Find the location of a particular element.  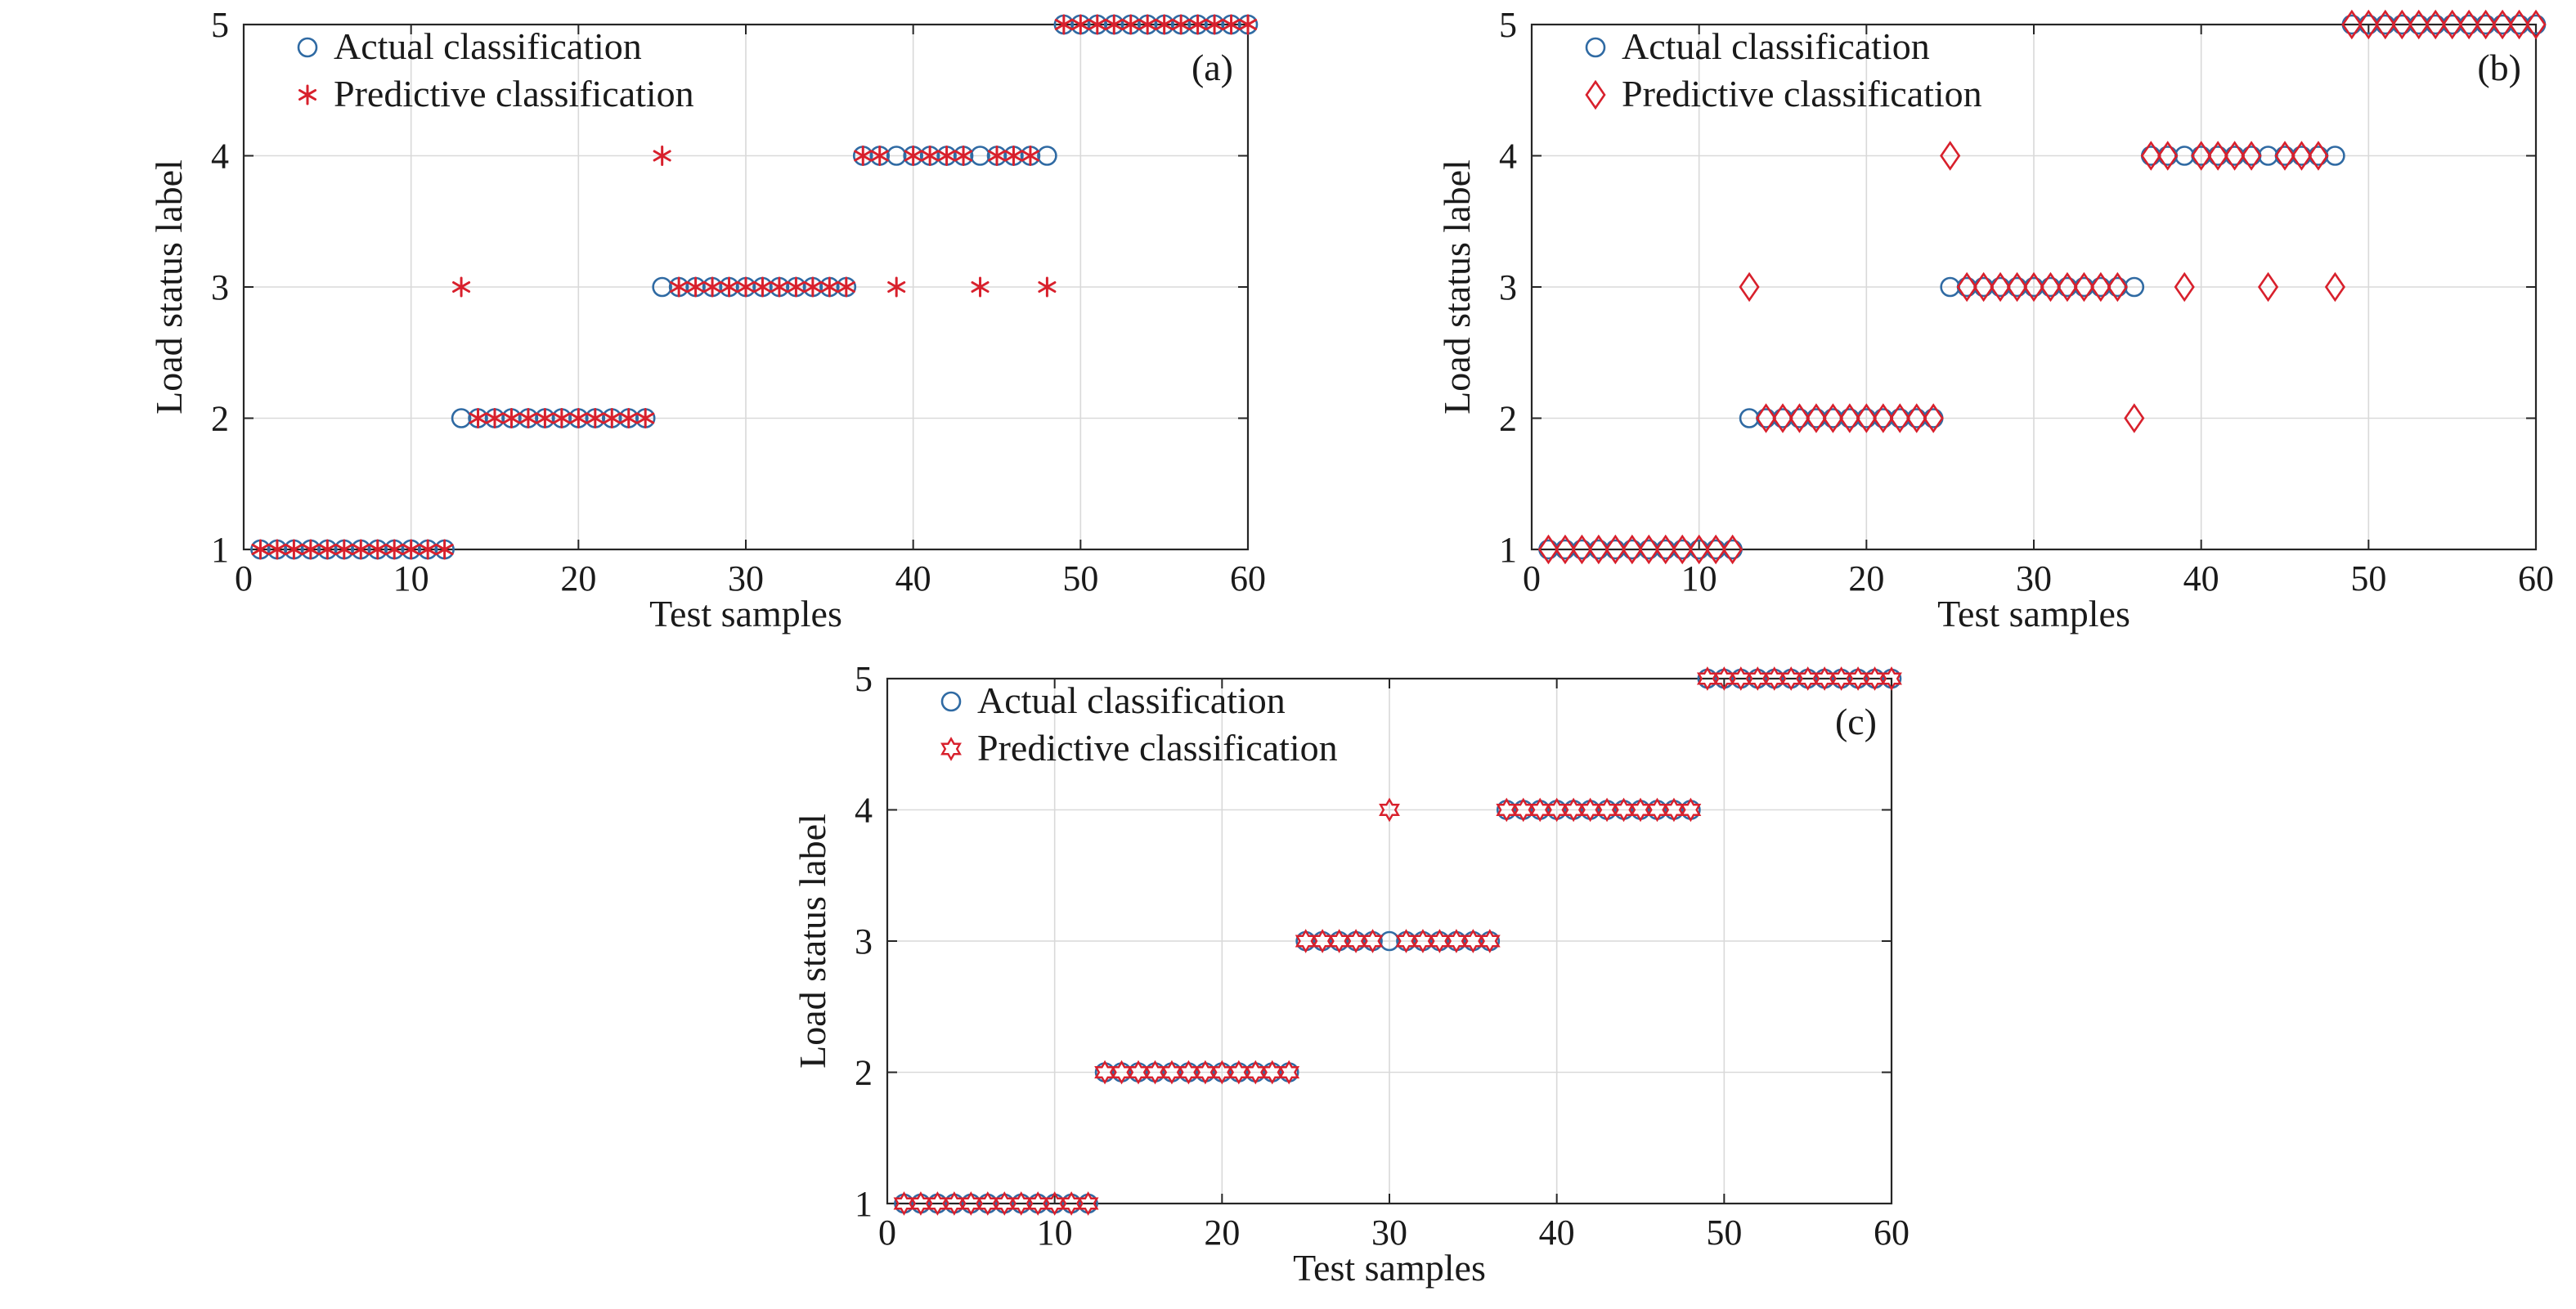

panel-tag: (a) is located at coordinates (1212, 67).